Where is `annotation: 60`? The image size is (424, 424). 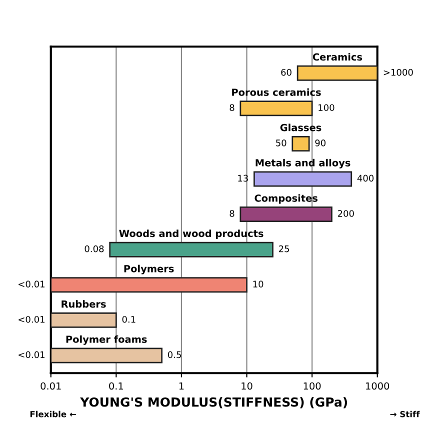 annotation: 60 is located at coordinates (286, 72).